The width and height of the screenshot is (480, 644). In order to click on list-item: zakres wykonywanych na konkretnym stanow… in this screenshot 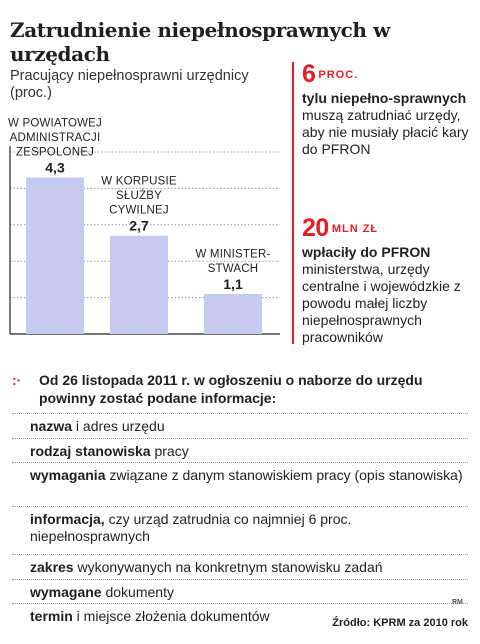, I will do `click(240, 567)`.